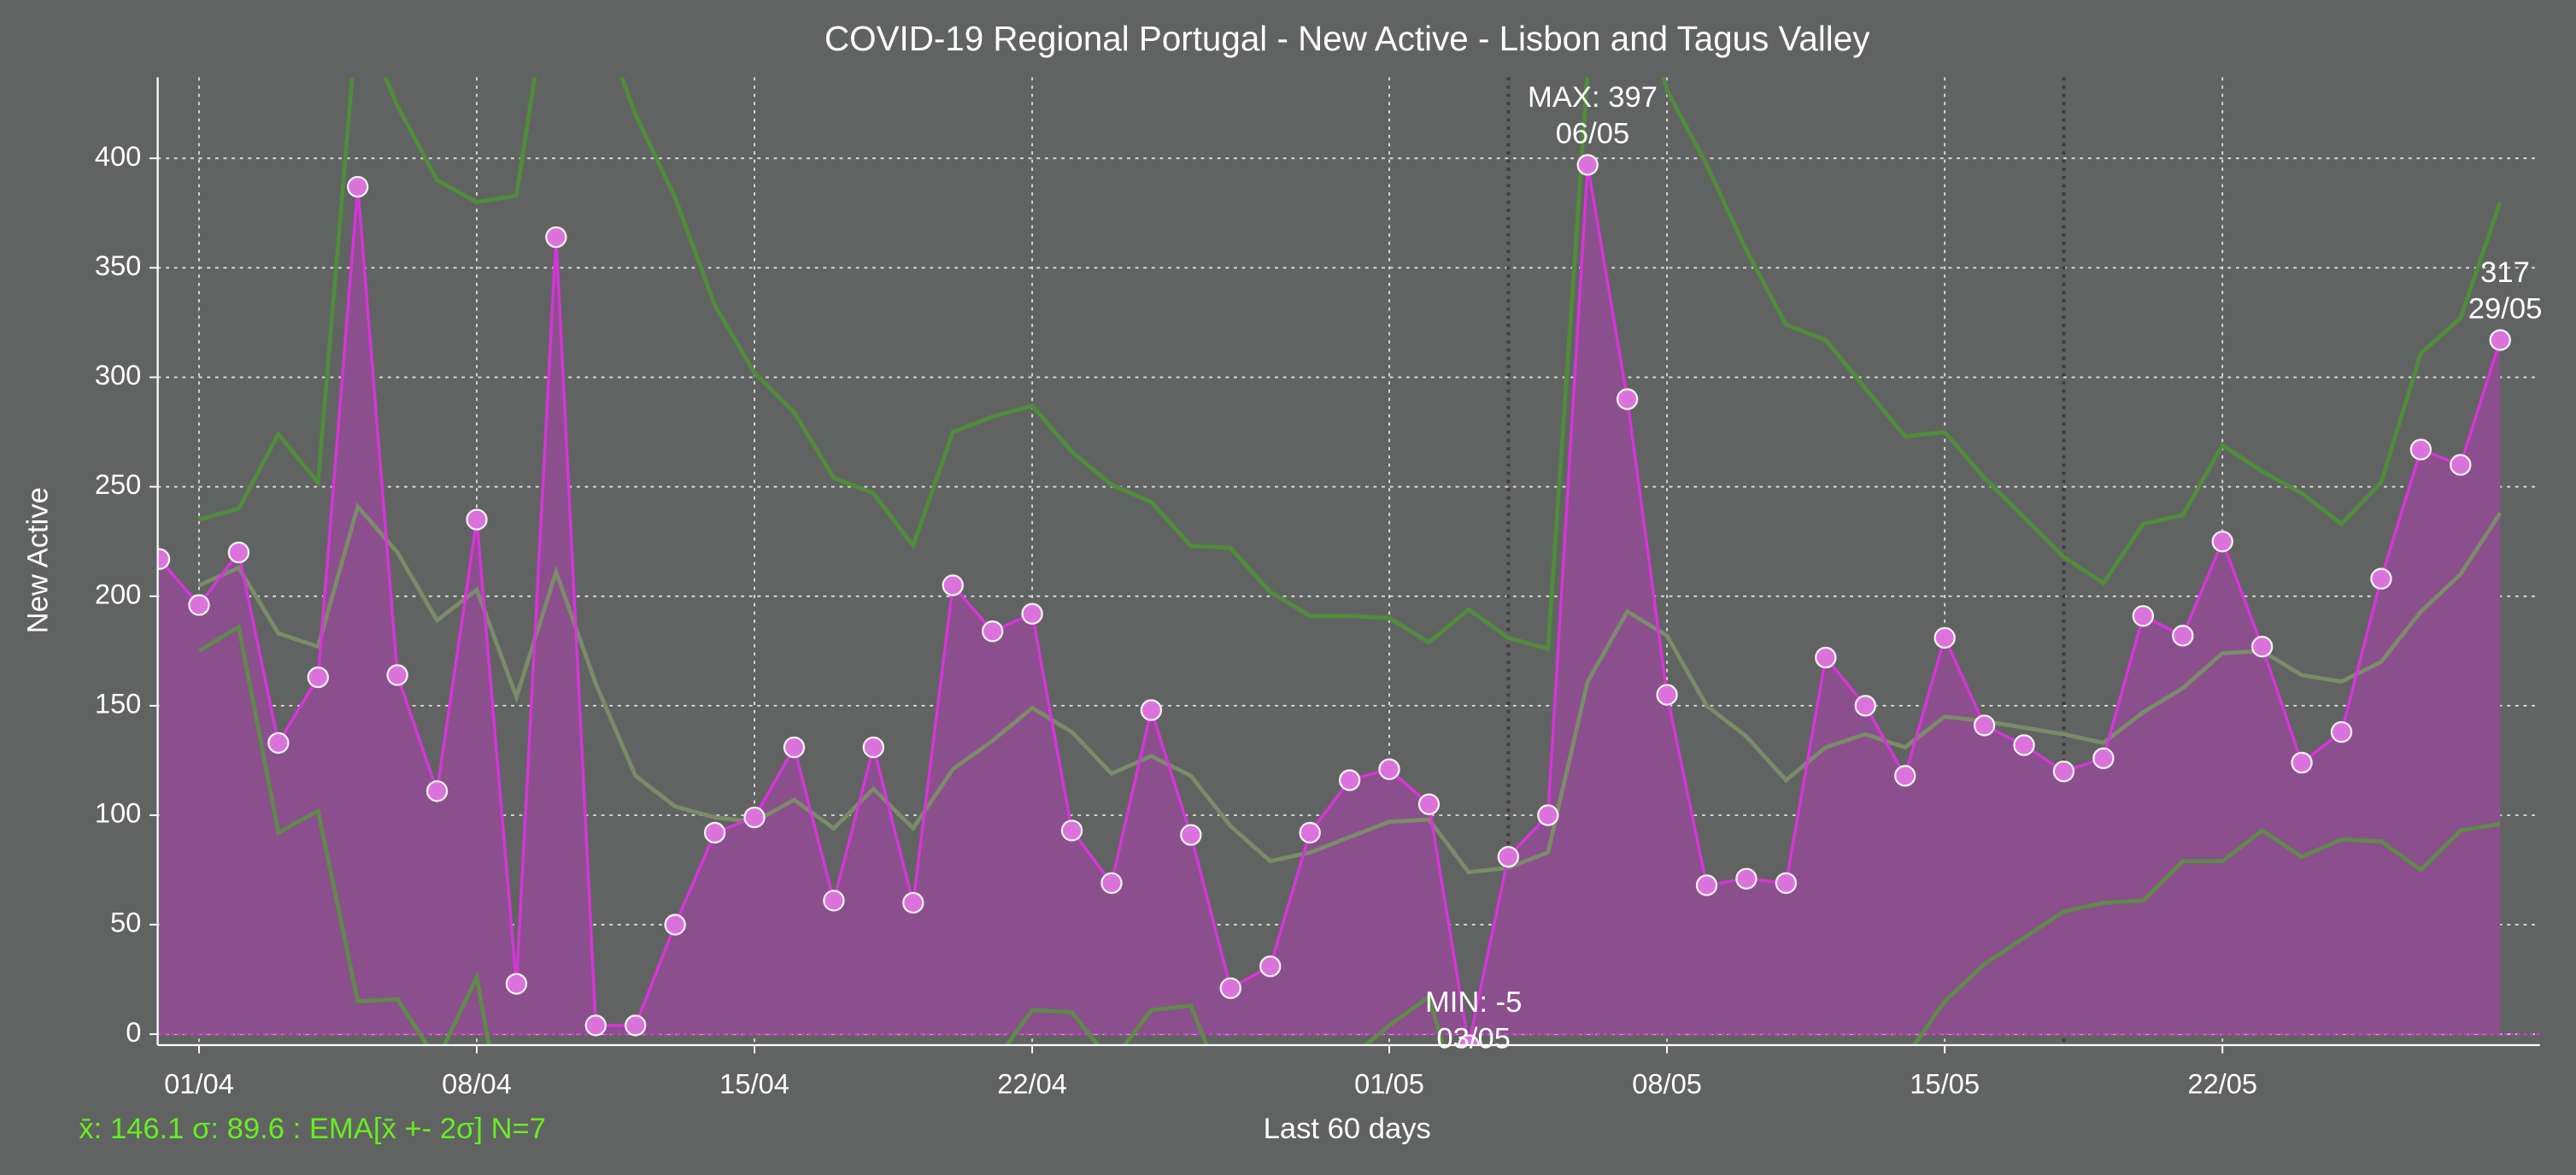 The width and height of the screenshot is (2576, 1175). I want to click on y-tick-label: 50, so click(125, 922).